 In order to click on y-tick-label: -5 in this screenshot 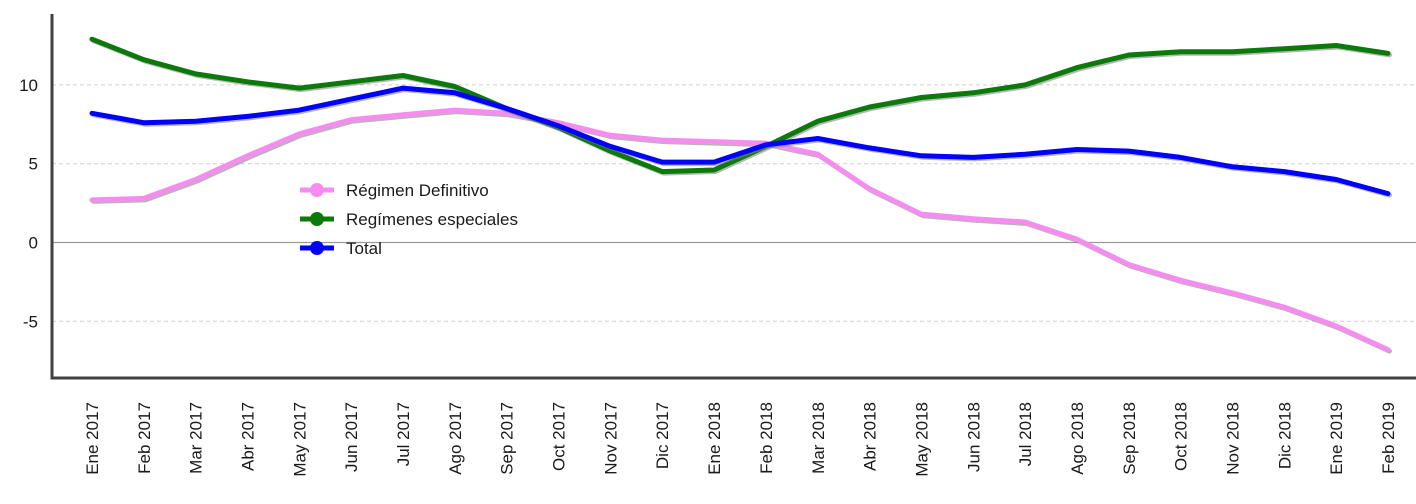, I will do `click(30, 321)`.